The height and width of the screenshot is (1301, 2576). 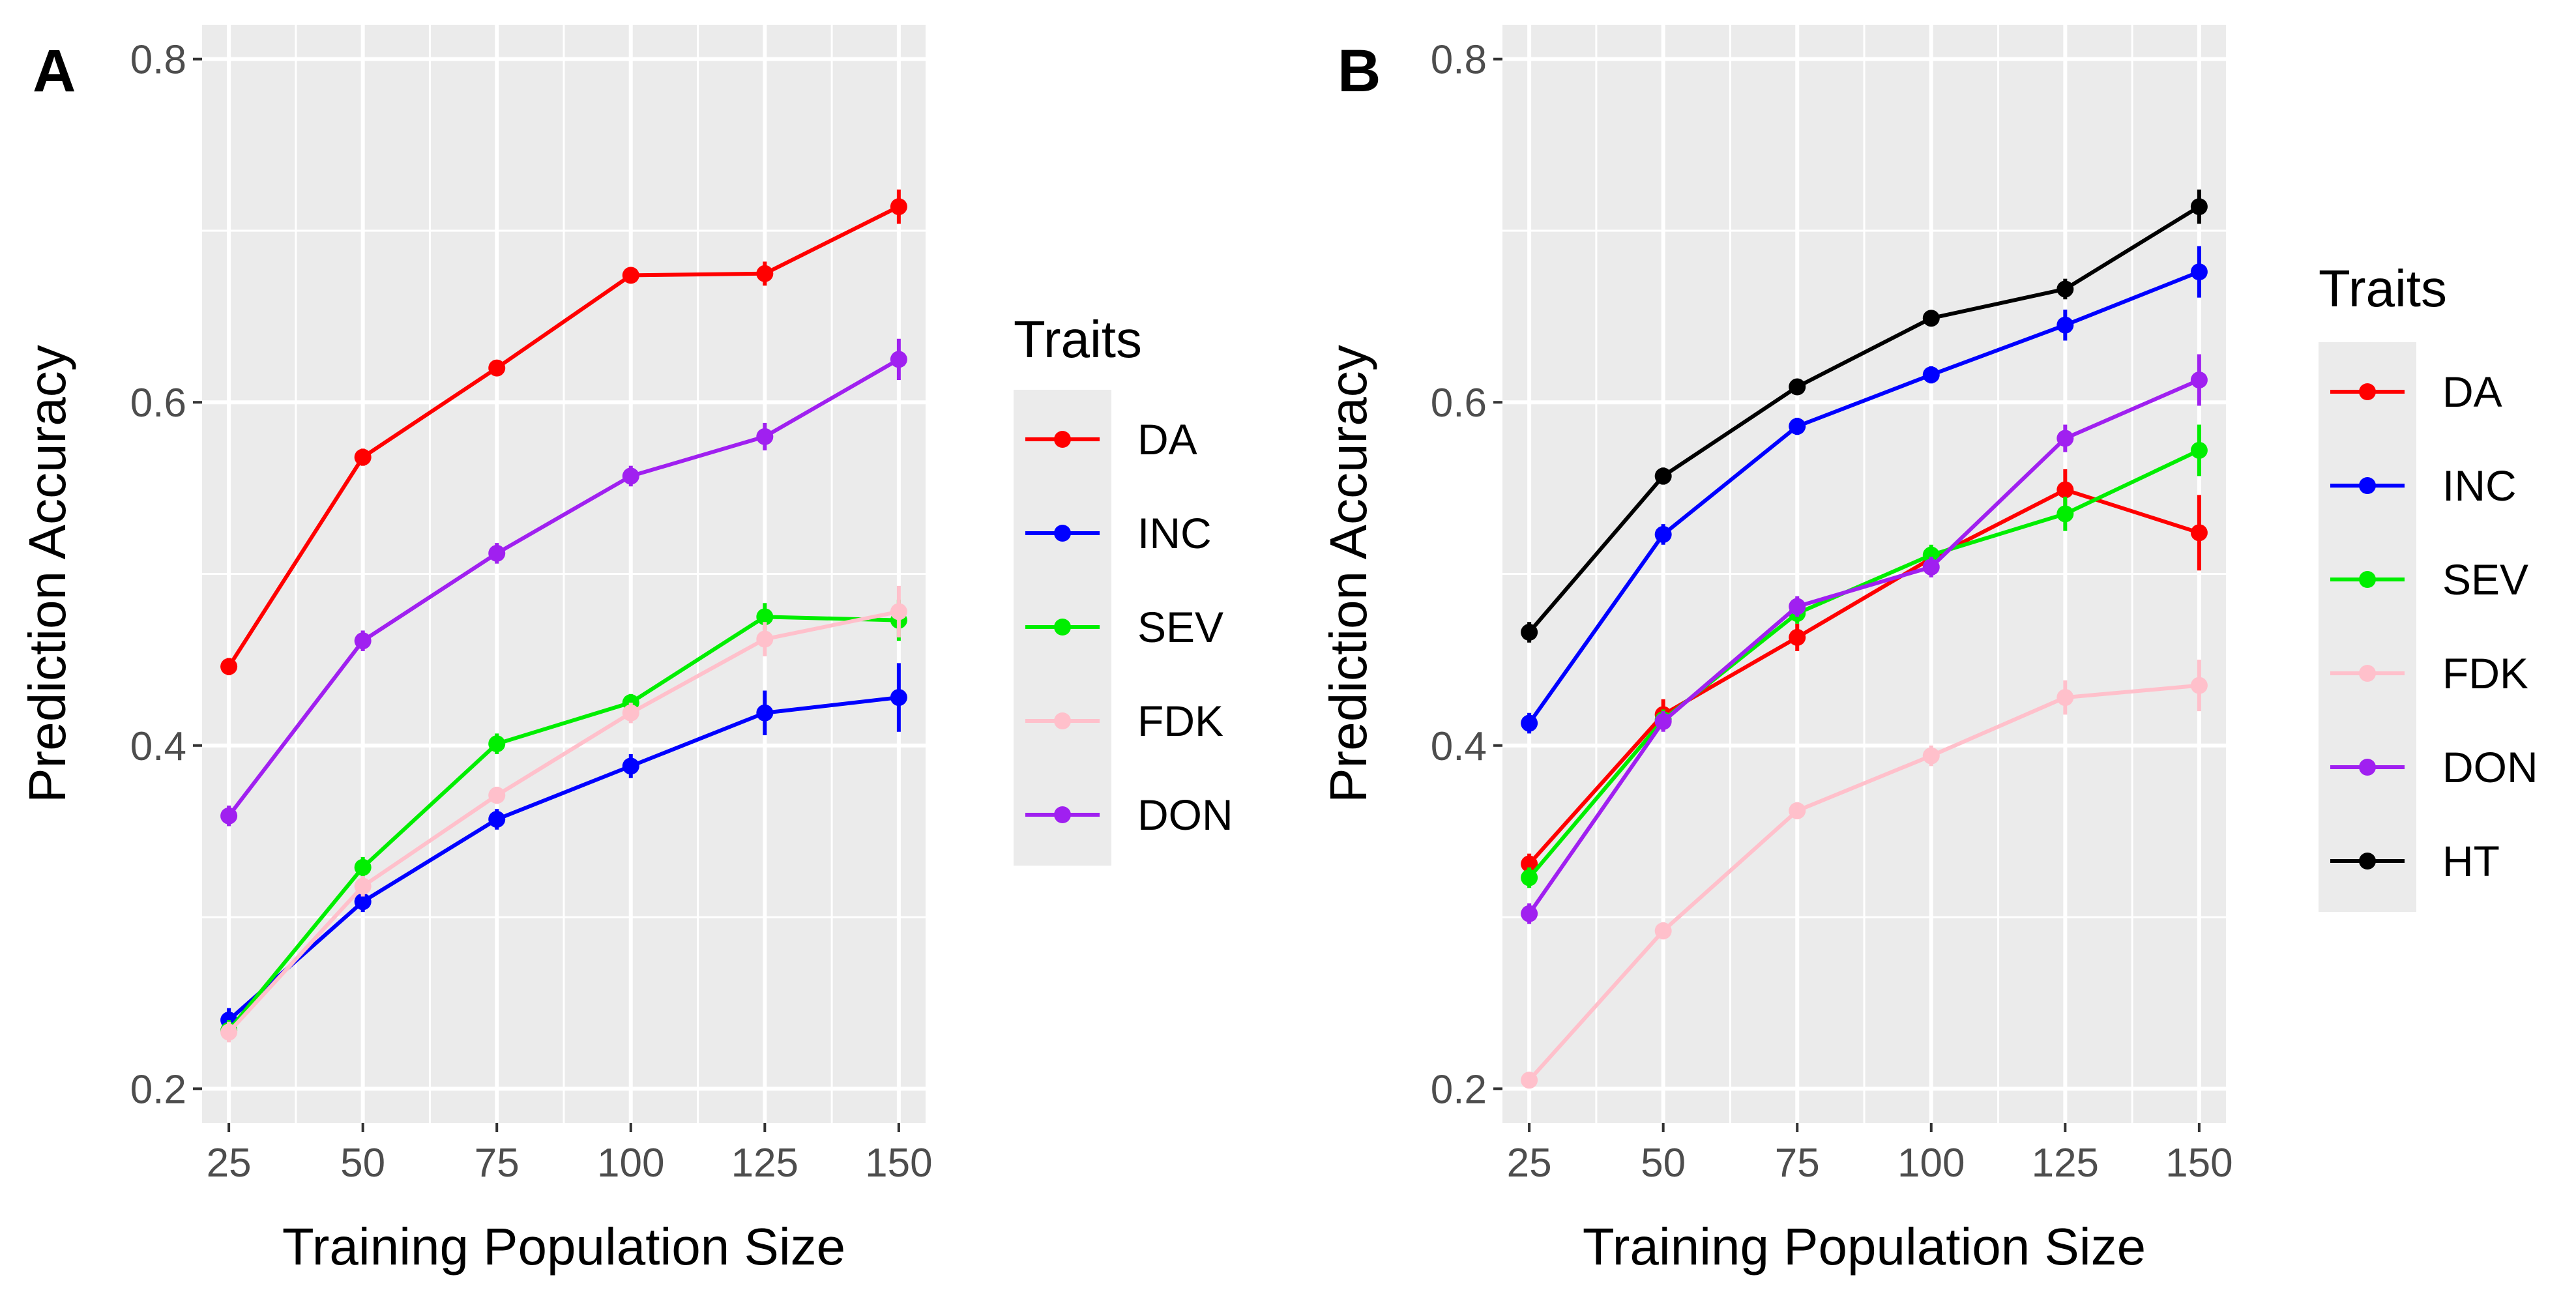 I want to click on x-tick-label: 150, so click(x=2198, y=1163).